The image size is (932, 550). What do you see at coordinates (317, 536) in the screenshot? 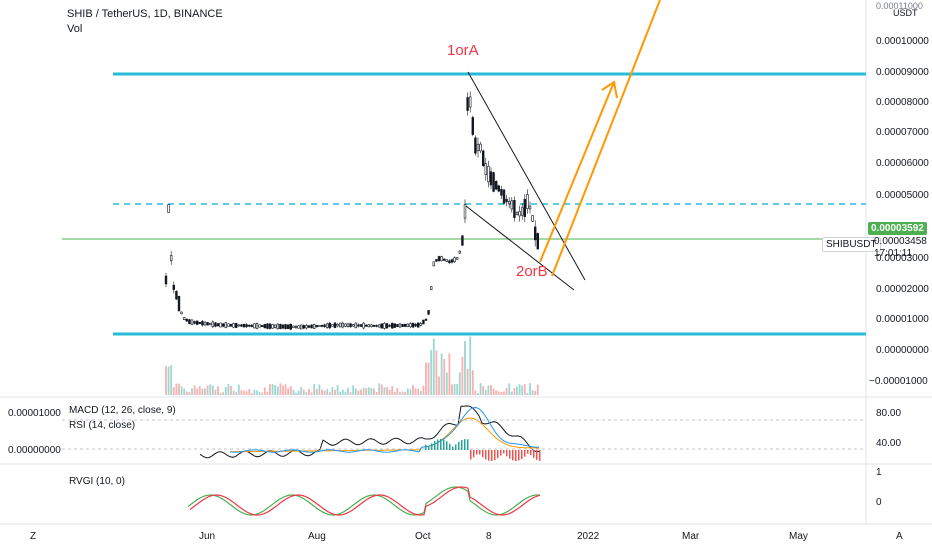
I see `time-tick: Aug` at bounding box center [317, 536].